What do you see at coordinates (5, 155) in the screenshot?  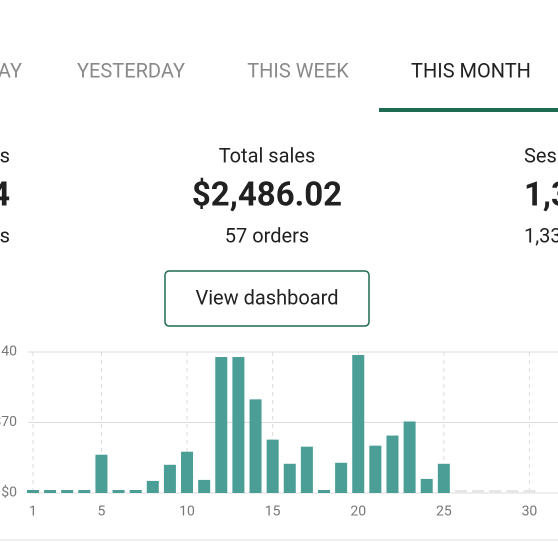 I see `stat-label: s` at bounding box center [5, 155].